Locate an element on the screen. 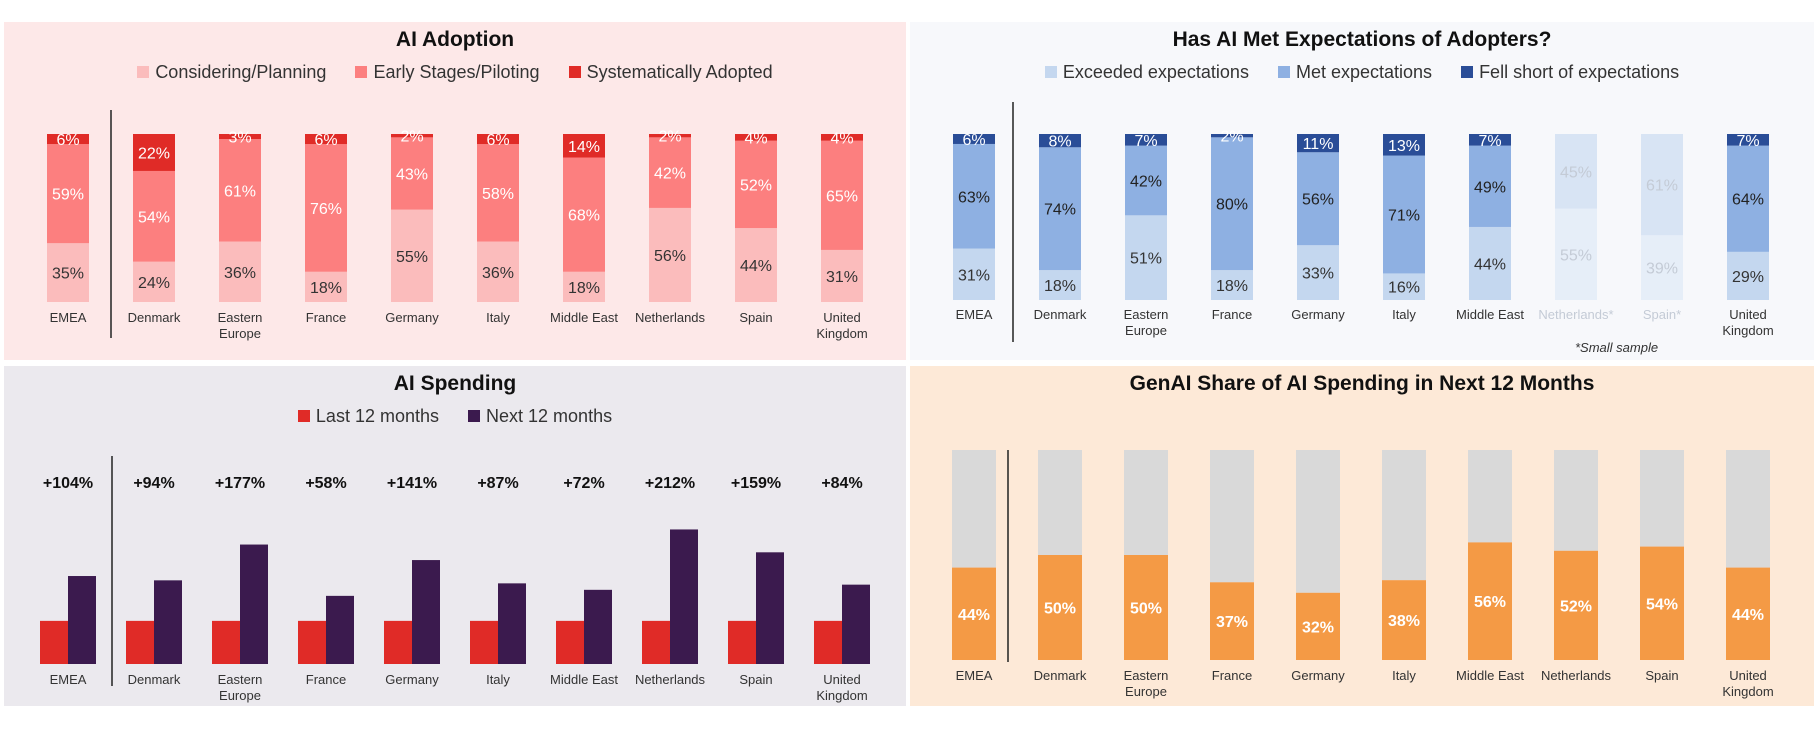 The height and width of the screenshot is (738, 1818). data-label-early-stages-piloting-germany: 43% is located at coordinates (412, 174).